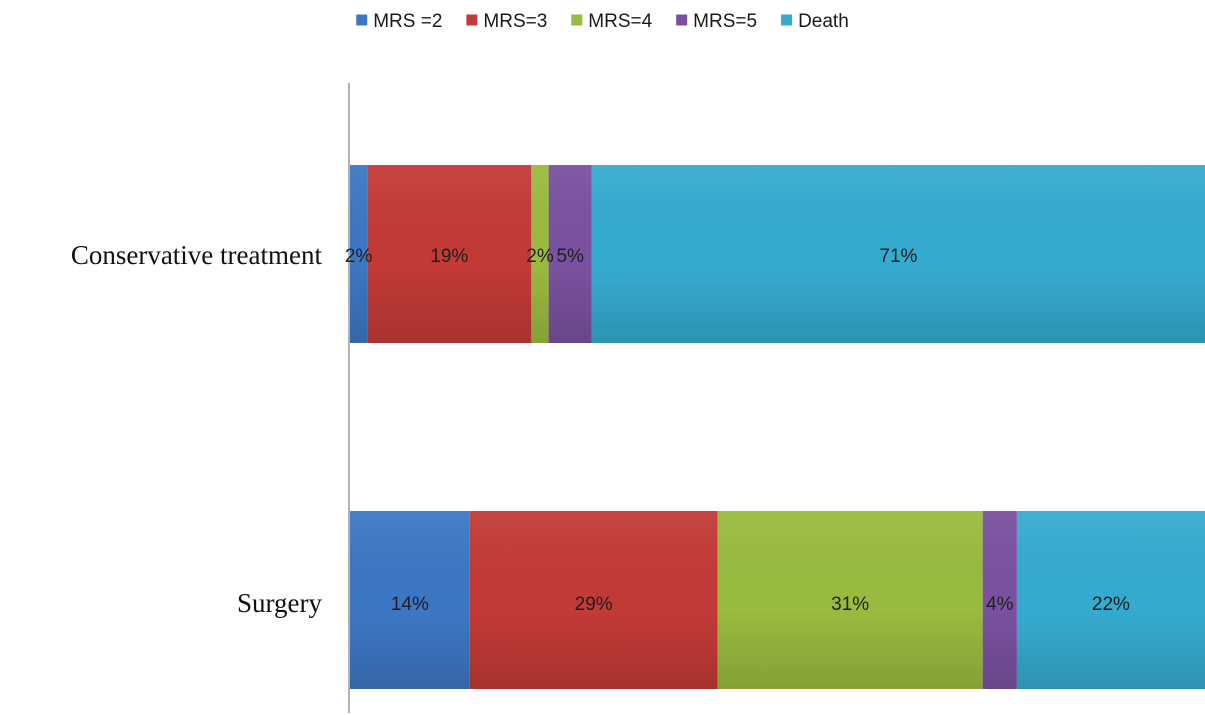  I want to click on data-label-conservative-treatment-mrs-3: 19%, so click(449, 256).